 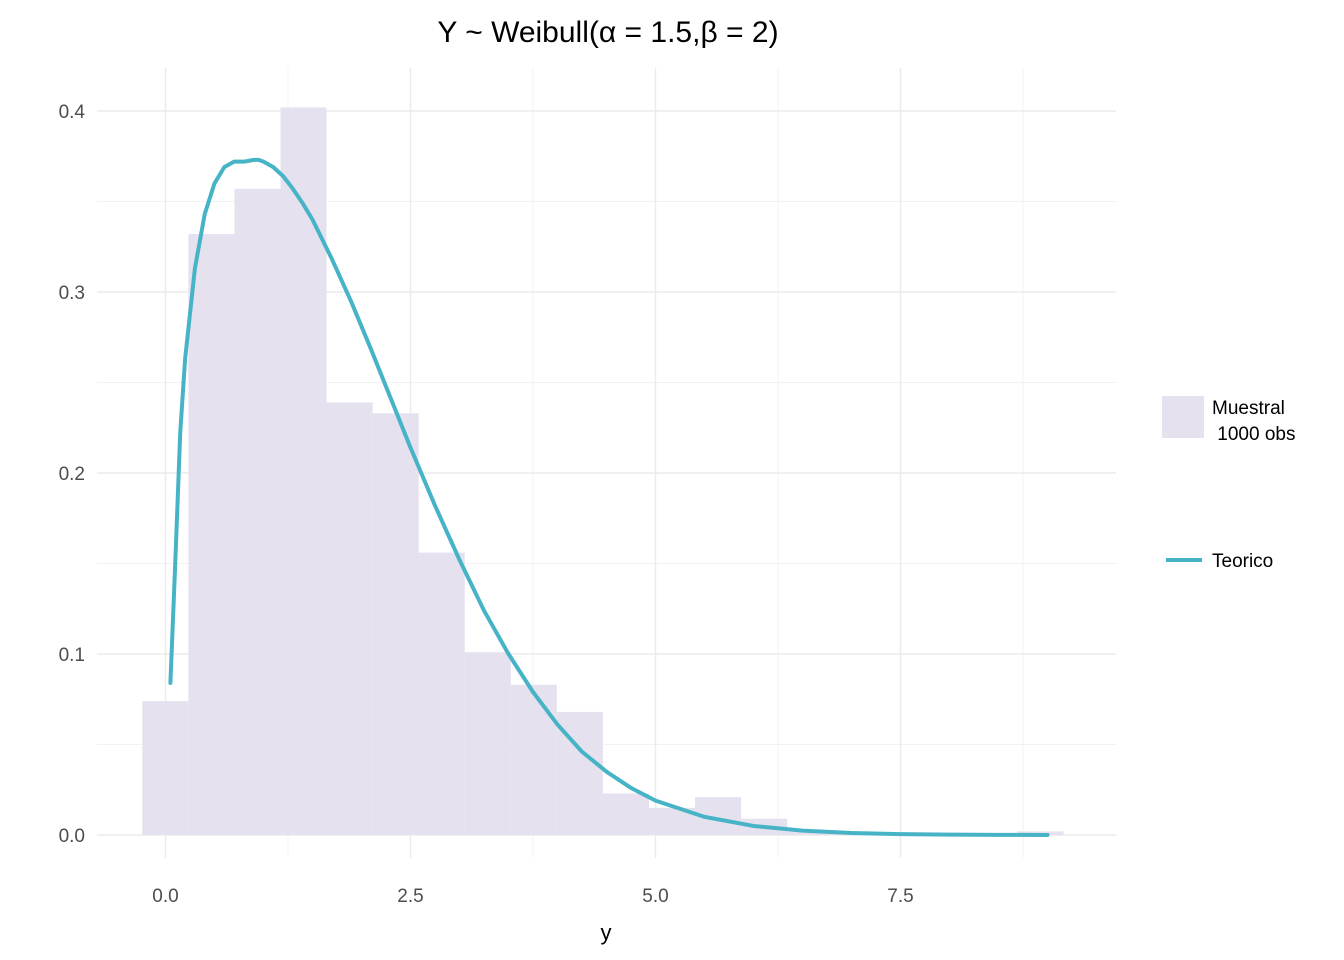 What do you see at coordinates (1253, 434) in the screenshot?
I see `legend-label-muestral-line2: 1000 obs` at bounding box center [1253, 434].